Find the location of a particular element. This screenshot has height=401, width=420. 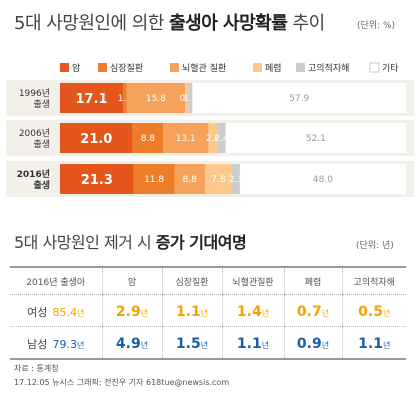

data-label: 1.1 is located at coordinates (190, 99).